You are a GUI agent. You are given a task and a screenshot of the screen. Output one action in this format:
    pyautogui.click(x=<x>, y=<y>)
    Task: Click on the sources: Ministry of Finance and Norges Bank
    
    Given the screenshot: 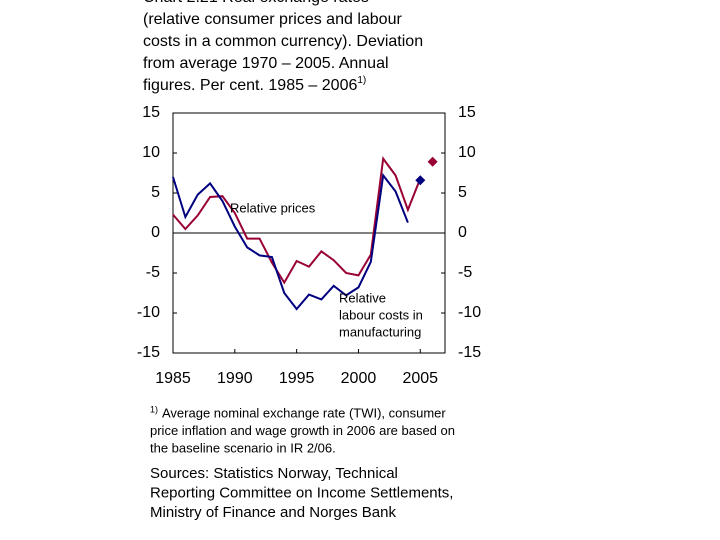 What is the action you would take?
    pyautogui.click(x=273, y=512)
    